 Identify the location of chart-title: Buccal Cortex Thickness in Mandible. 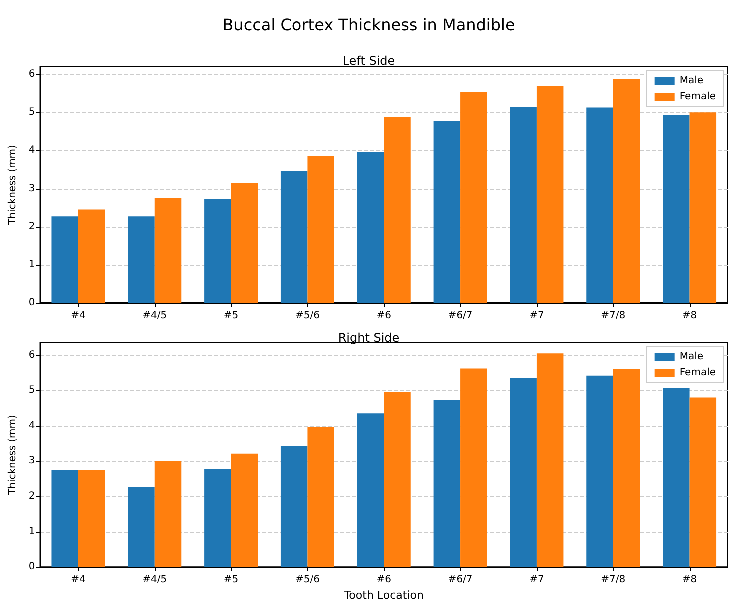
(369, 25).